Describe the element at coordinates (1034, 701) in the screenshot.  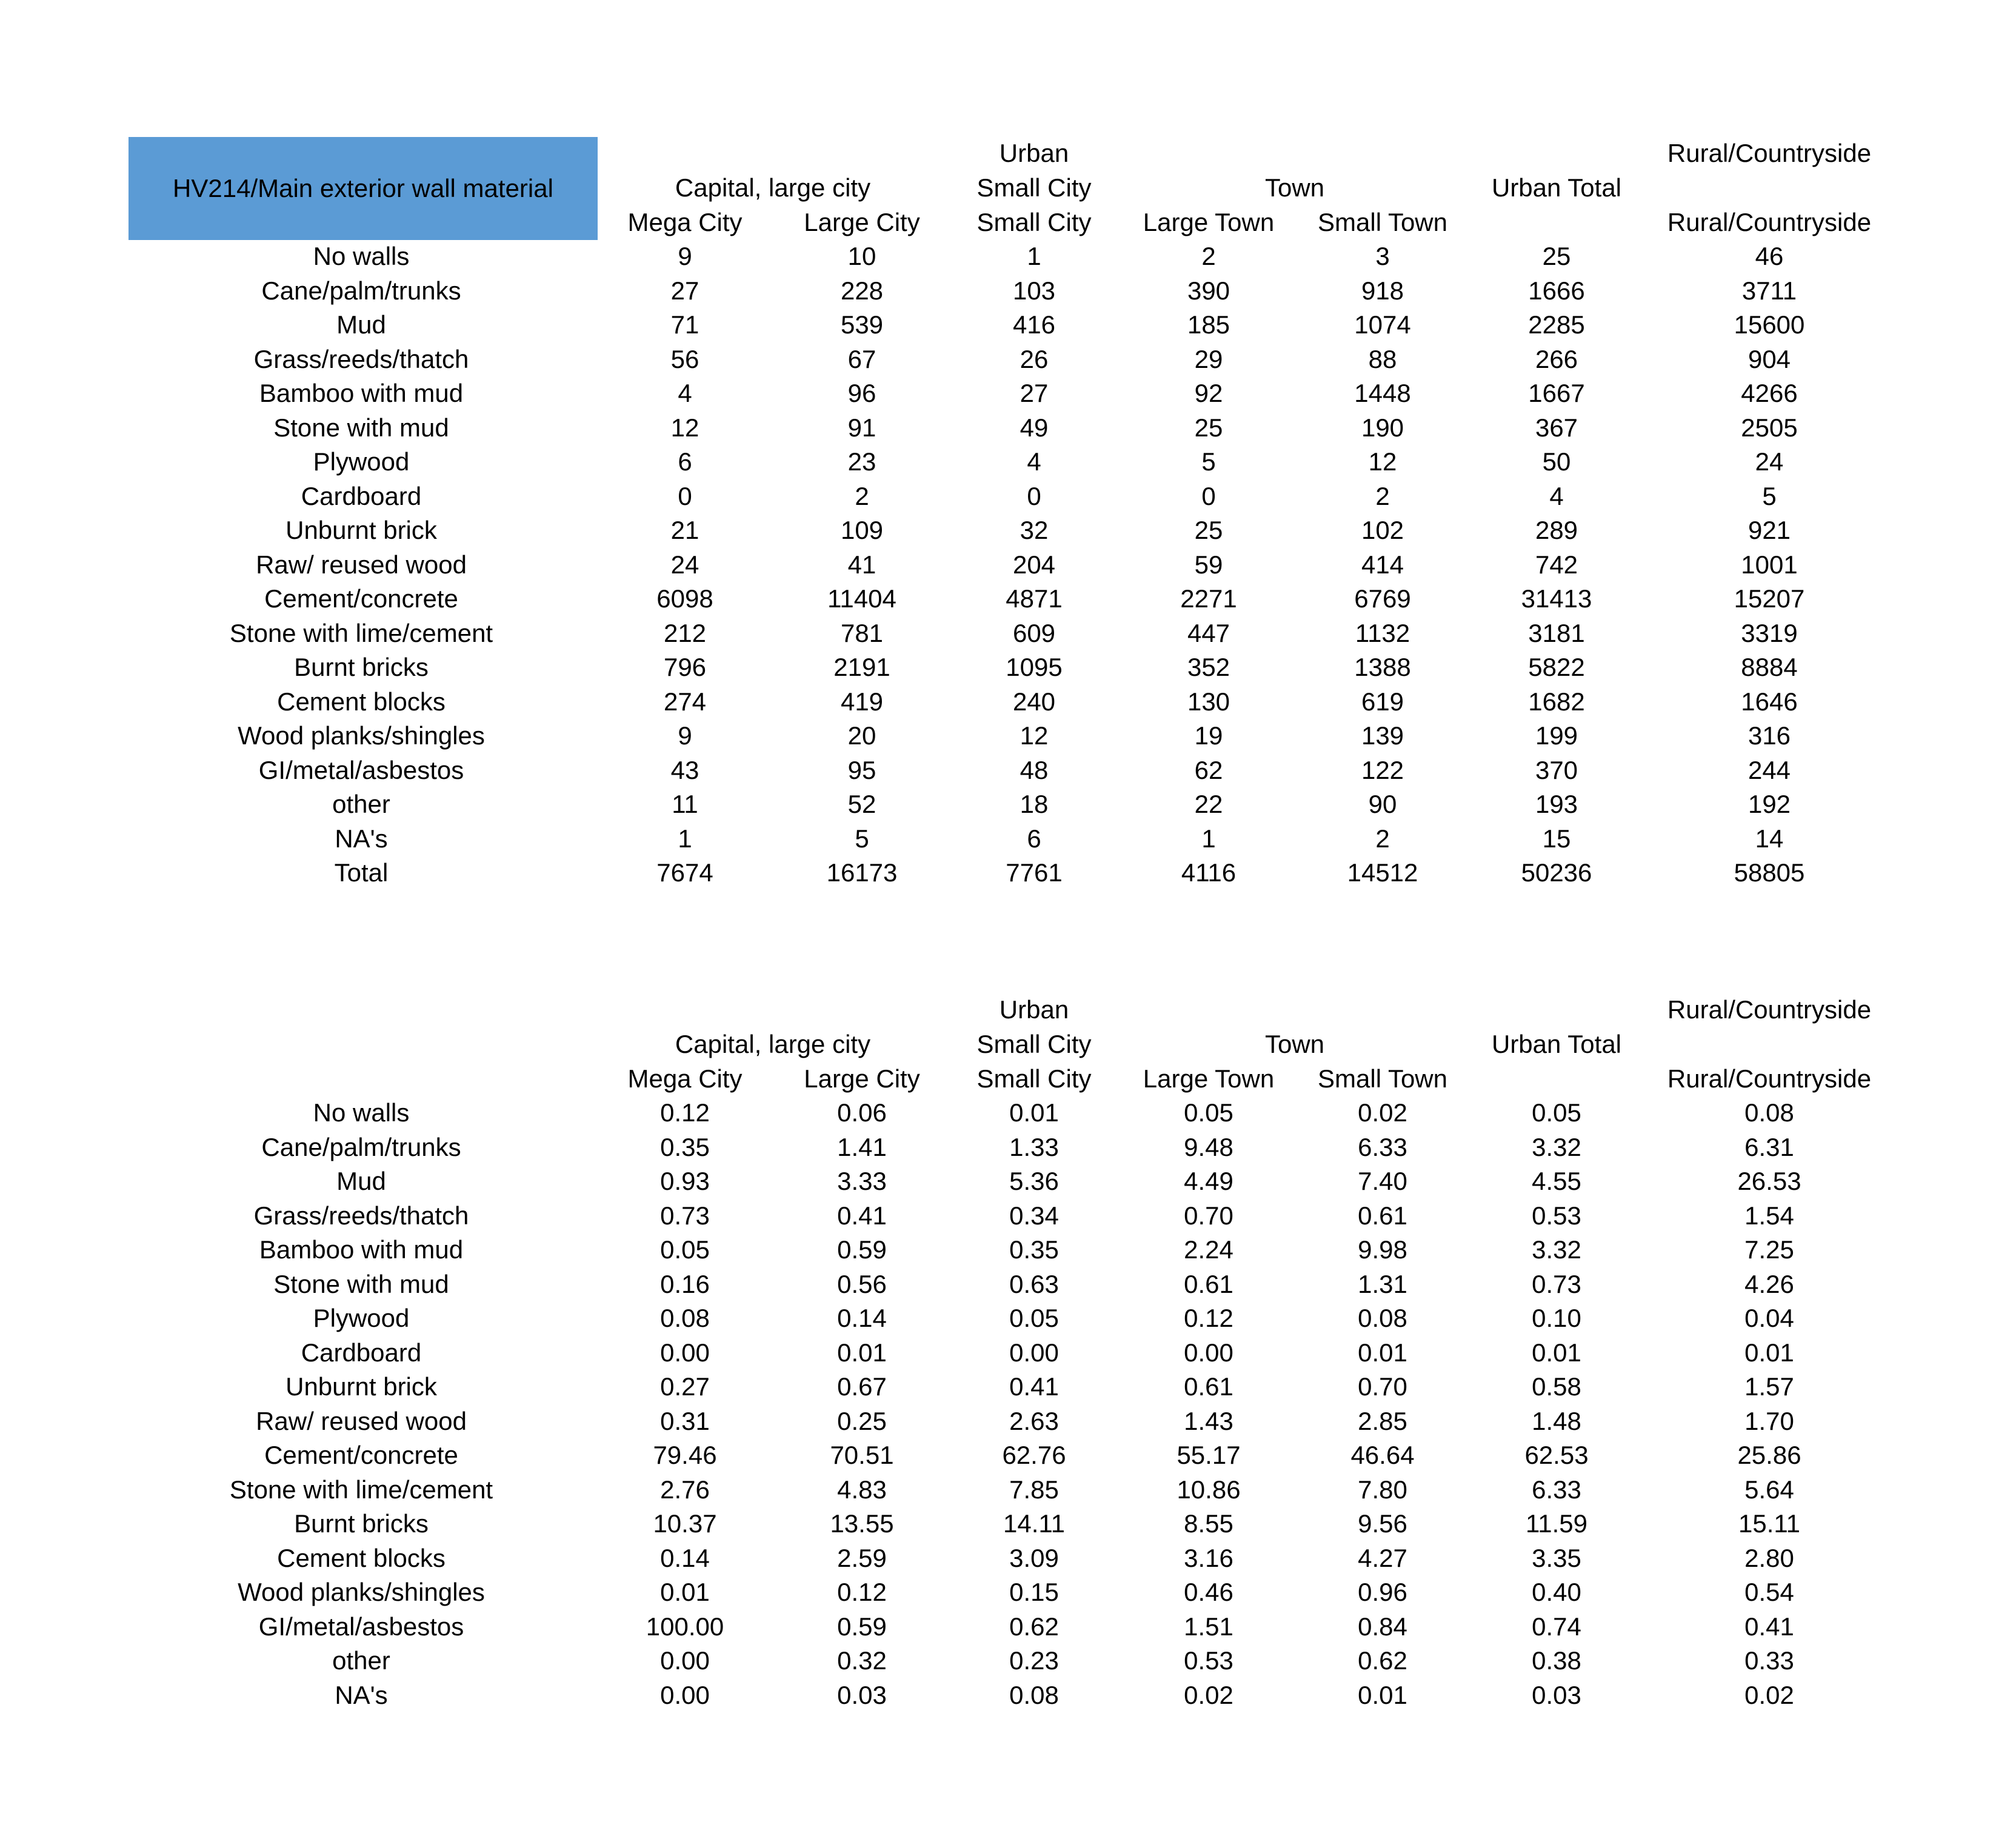
I see `table-cell: 240` at that location.